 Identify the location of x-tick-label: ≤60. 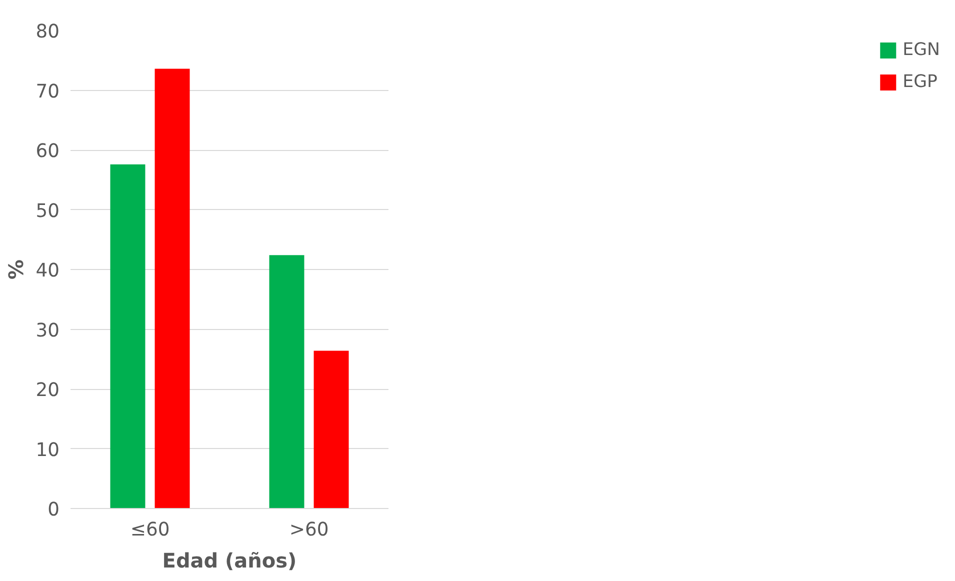
(150, 530).